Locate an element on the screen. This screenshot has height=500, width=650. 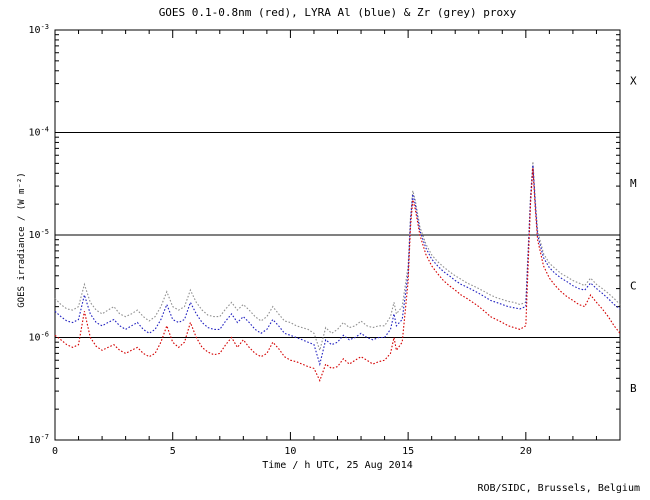
flare-class-label: M is located at coordinates (633, 183).